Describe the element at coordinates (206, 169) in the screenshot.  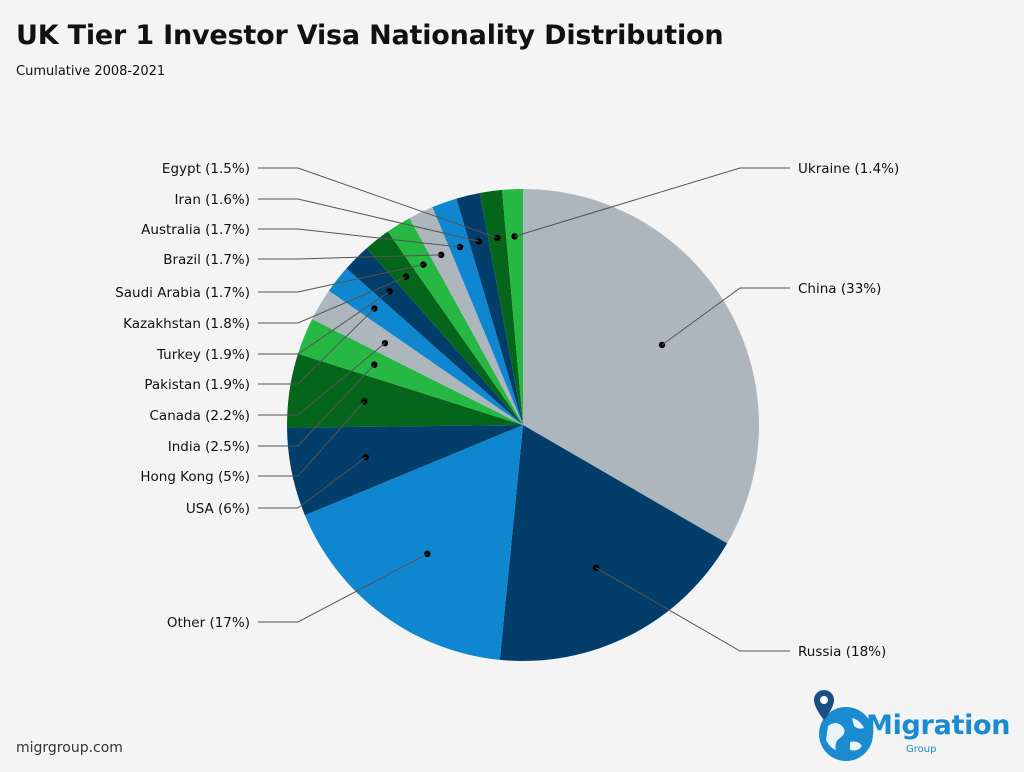
I see `slice-label: Egypt (1.5%)` at that location.